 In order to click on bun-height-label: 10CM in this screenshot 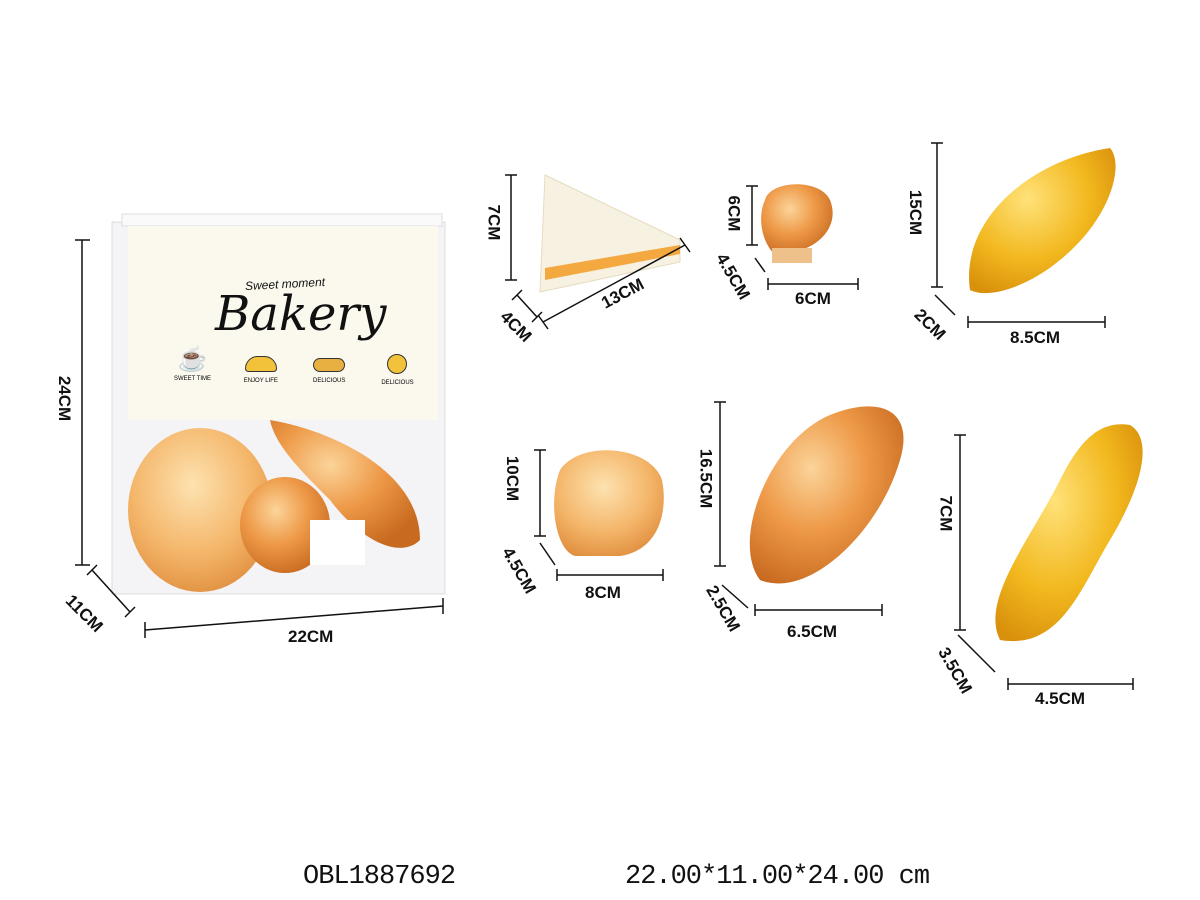, I will do `click(513, 478)`.